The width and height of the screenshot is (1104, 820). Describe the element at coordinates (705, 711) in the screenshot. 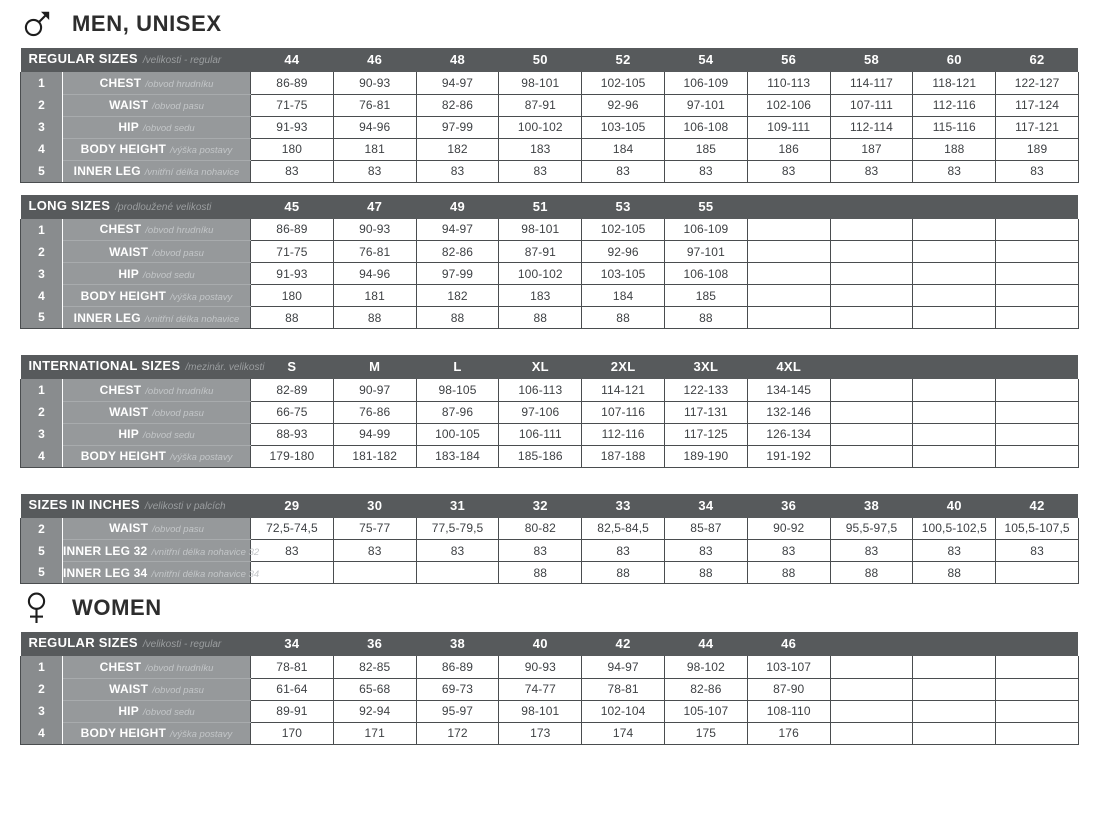

I see `measure-value: 105-107` at that location.